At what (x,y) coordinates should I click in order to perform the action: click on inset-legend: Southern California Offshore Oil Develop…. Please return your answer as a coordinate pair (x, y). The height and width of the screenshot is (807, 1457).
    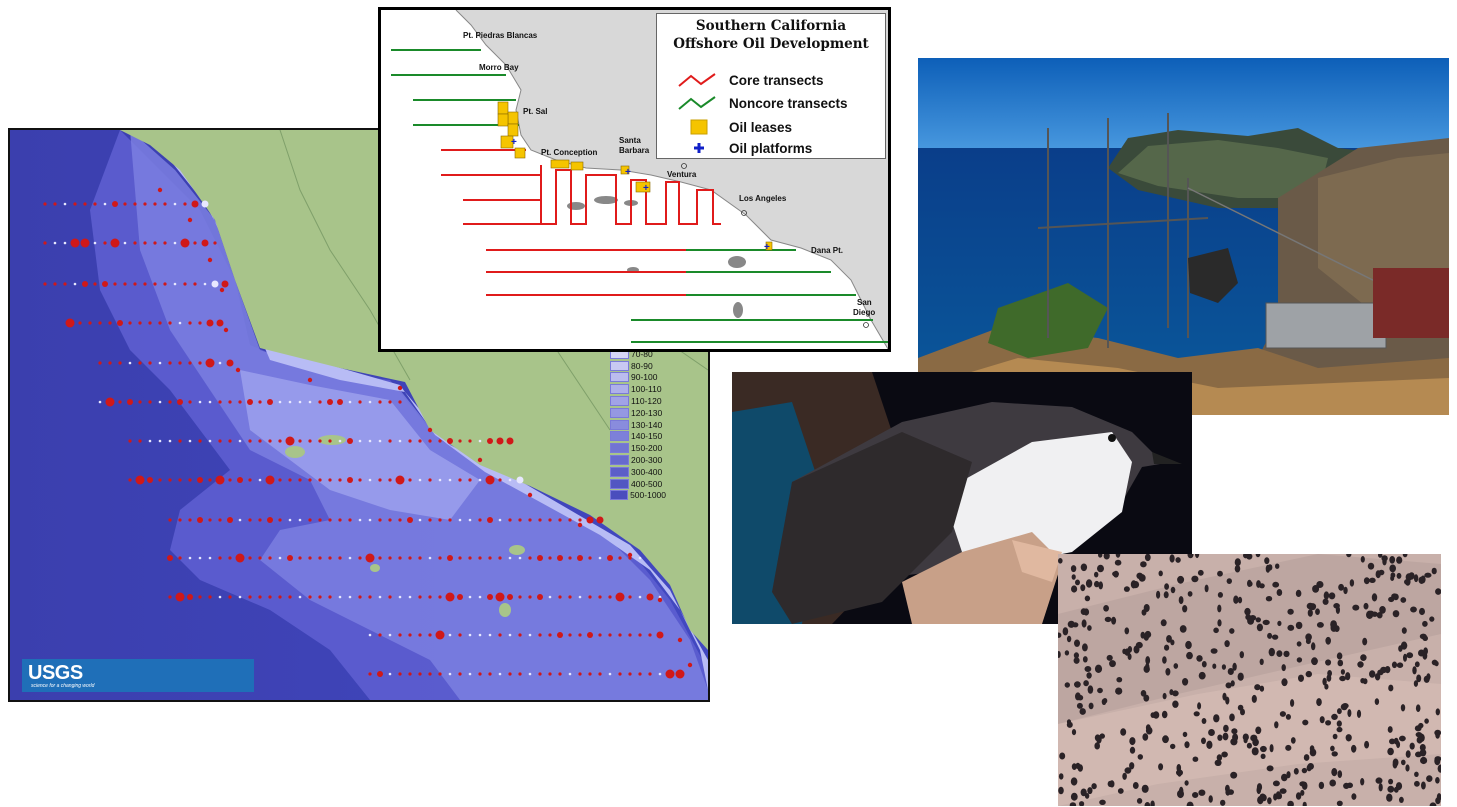
    Looking at the image, I should click on (771, 86).